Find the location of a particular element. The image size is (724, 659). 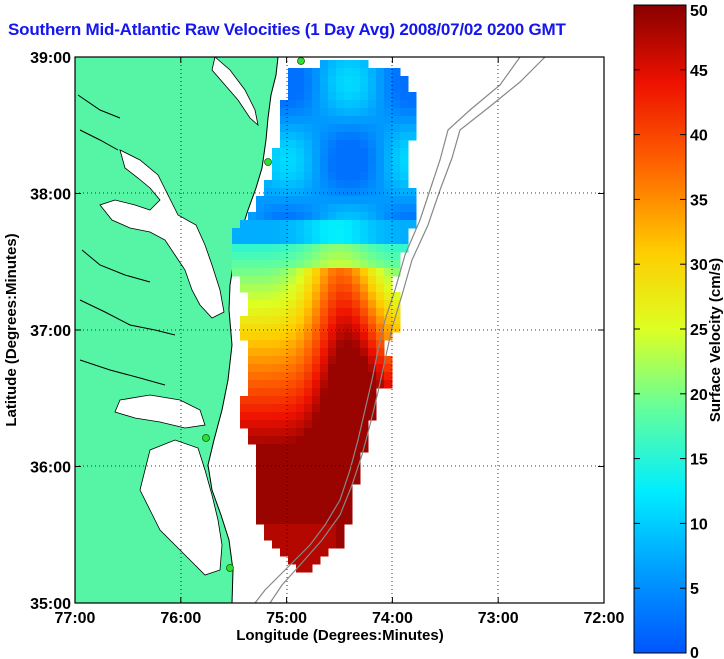

colorbar-tick-label: 15 is located at coordinates (699, 460).